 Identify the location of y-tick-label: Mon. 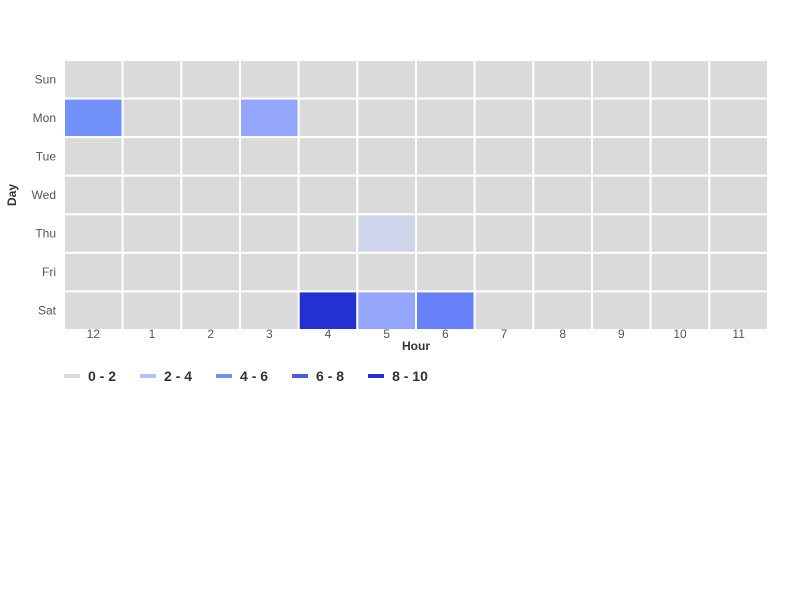
(44, 118).